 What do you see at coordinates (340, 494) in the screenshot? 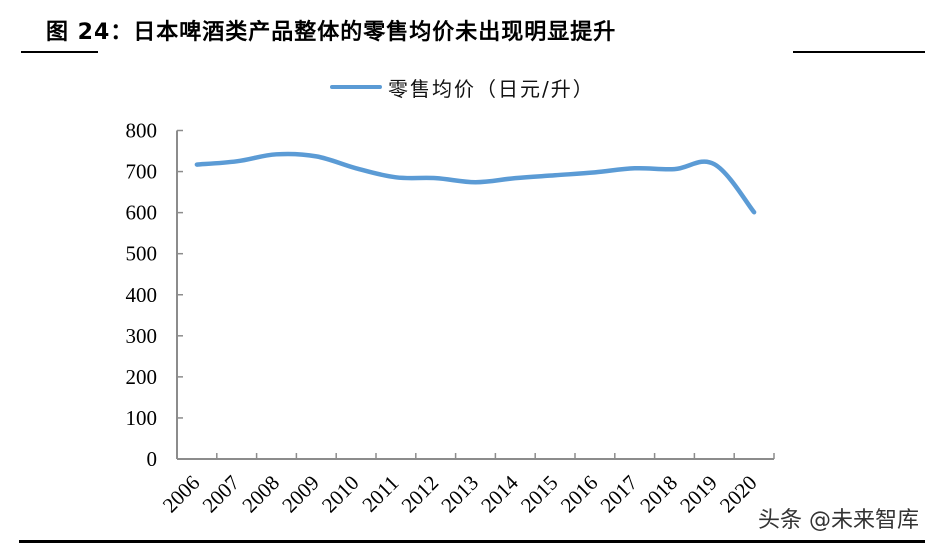
I see `x-tick-label: 2010` at bounding box center [340, 494].